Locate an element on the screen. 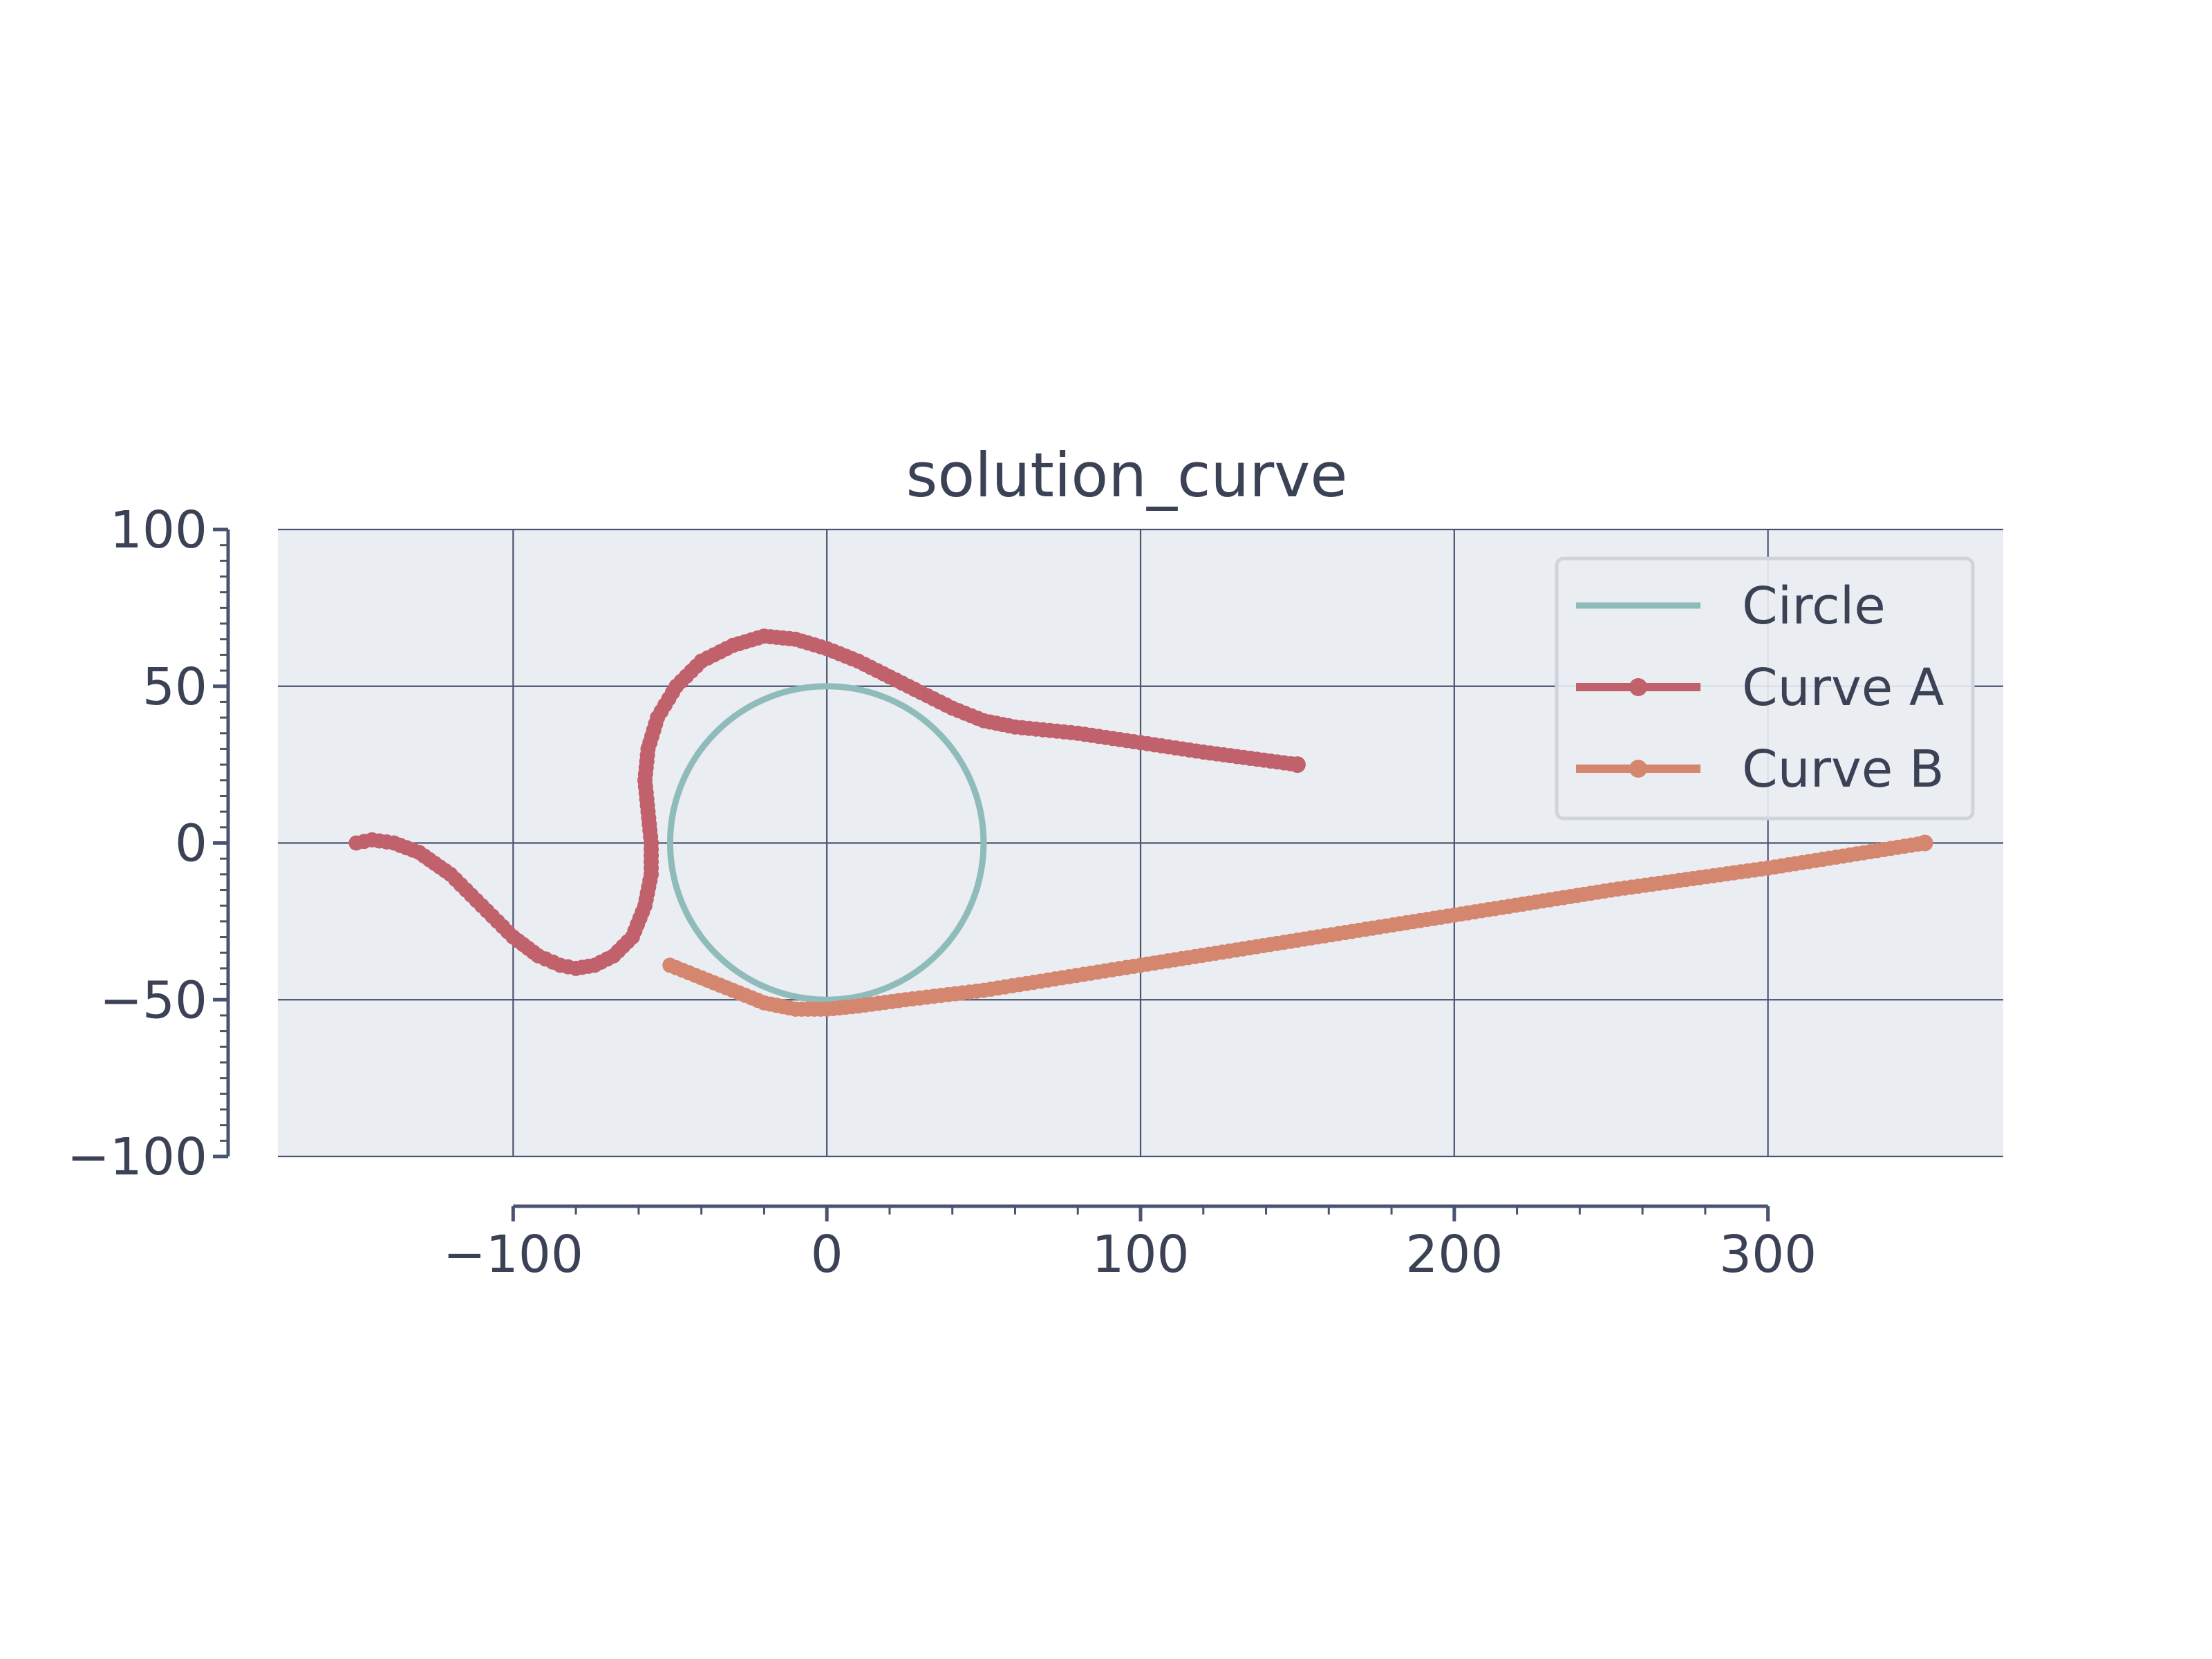 The height and width of the screenshot is (1659, 2212). legend: Circle Curve A Curve B is located at coordinates (1765, 688).